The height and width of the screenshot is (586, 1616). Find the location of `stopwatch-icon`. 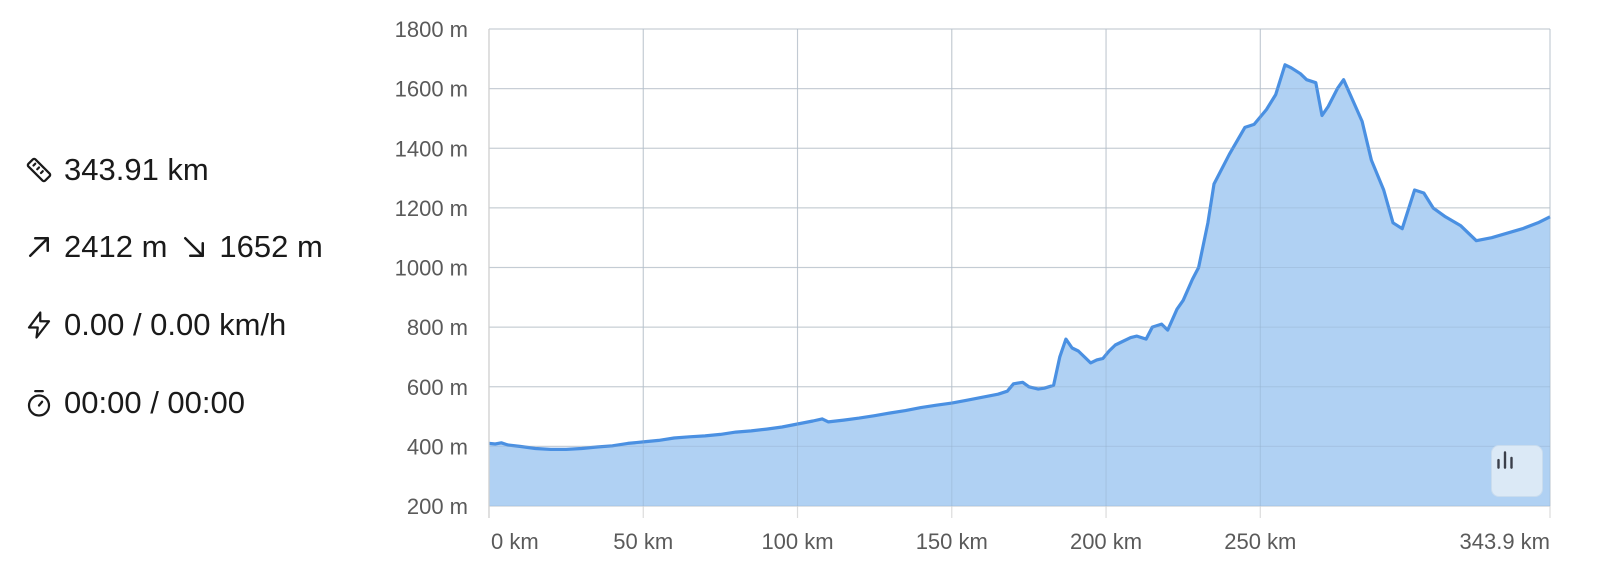

stopwatch-icon is located at coordinates (39, 403).